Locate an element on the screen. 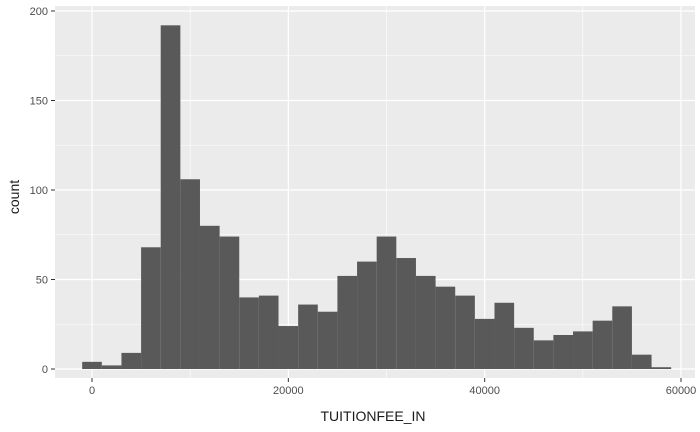  y-tick-label: 50 is located at coordinates (42, 281).